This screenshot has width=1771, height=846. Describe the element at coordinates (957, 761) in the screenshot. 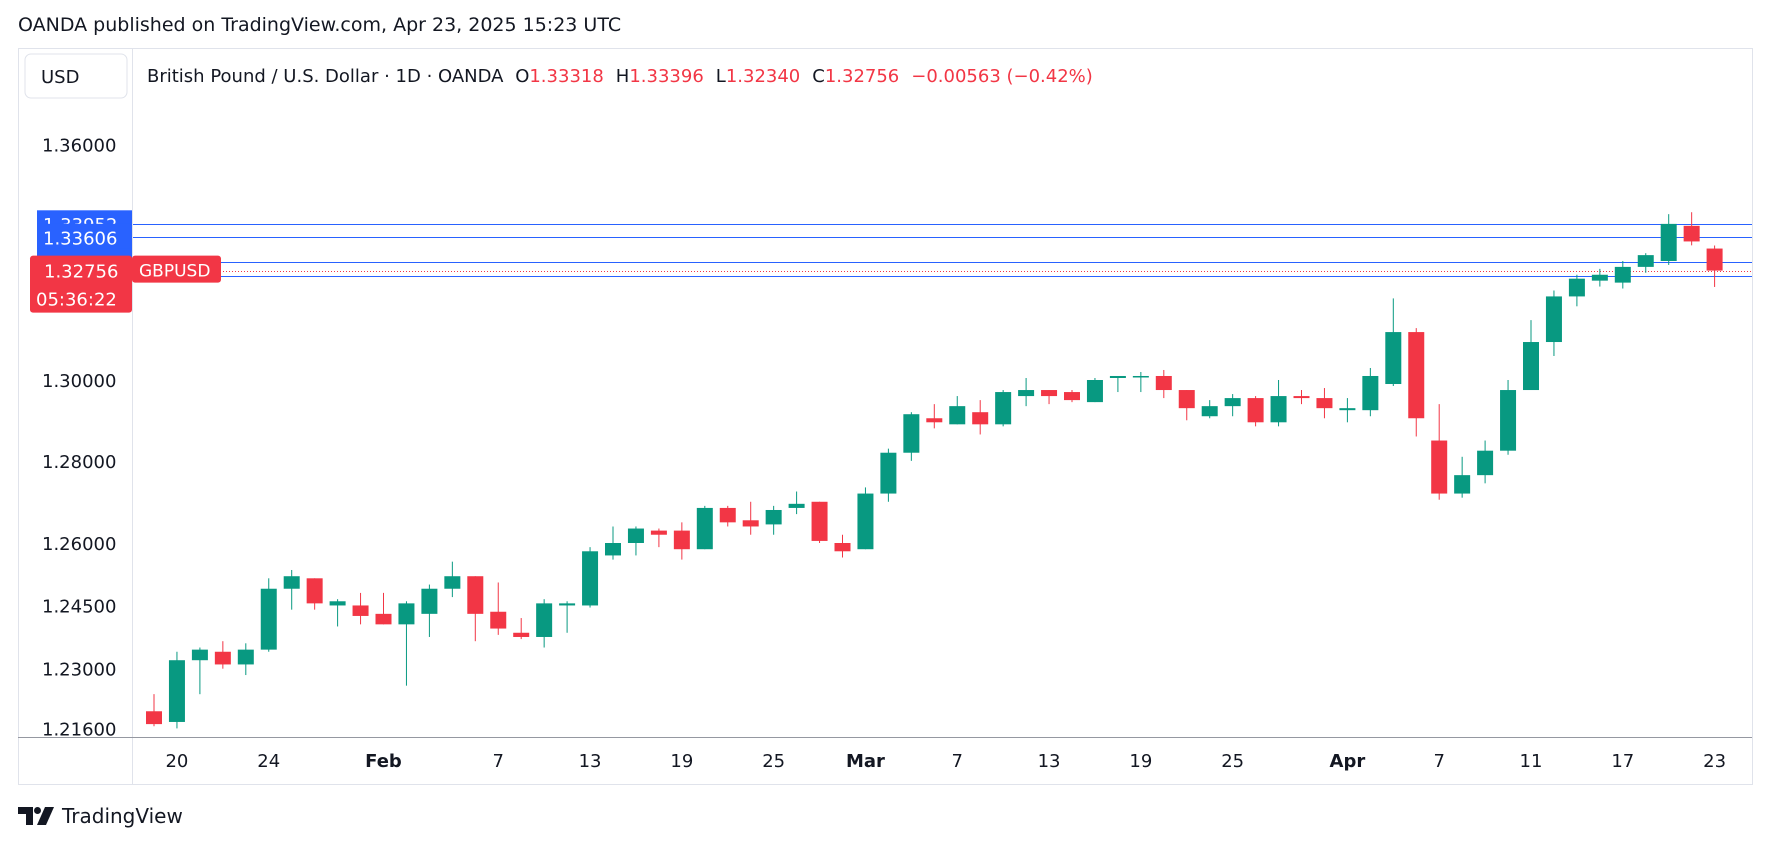

I see `x-tick-label: 7` at that location.